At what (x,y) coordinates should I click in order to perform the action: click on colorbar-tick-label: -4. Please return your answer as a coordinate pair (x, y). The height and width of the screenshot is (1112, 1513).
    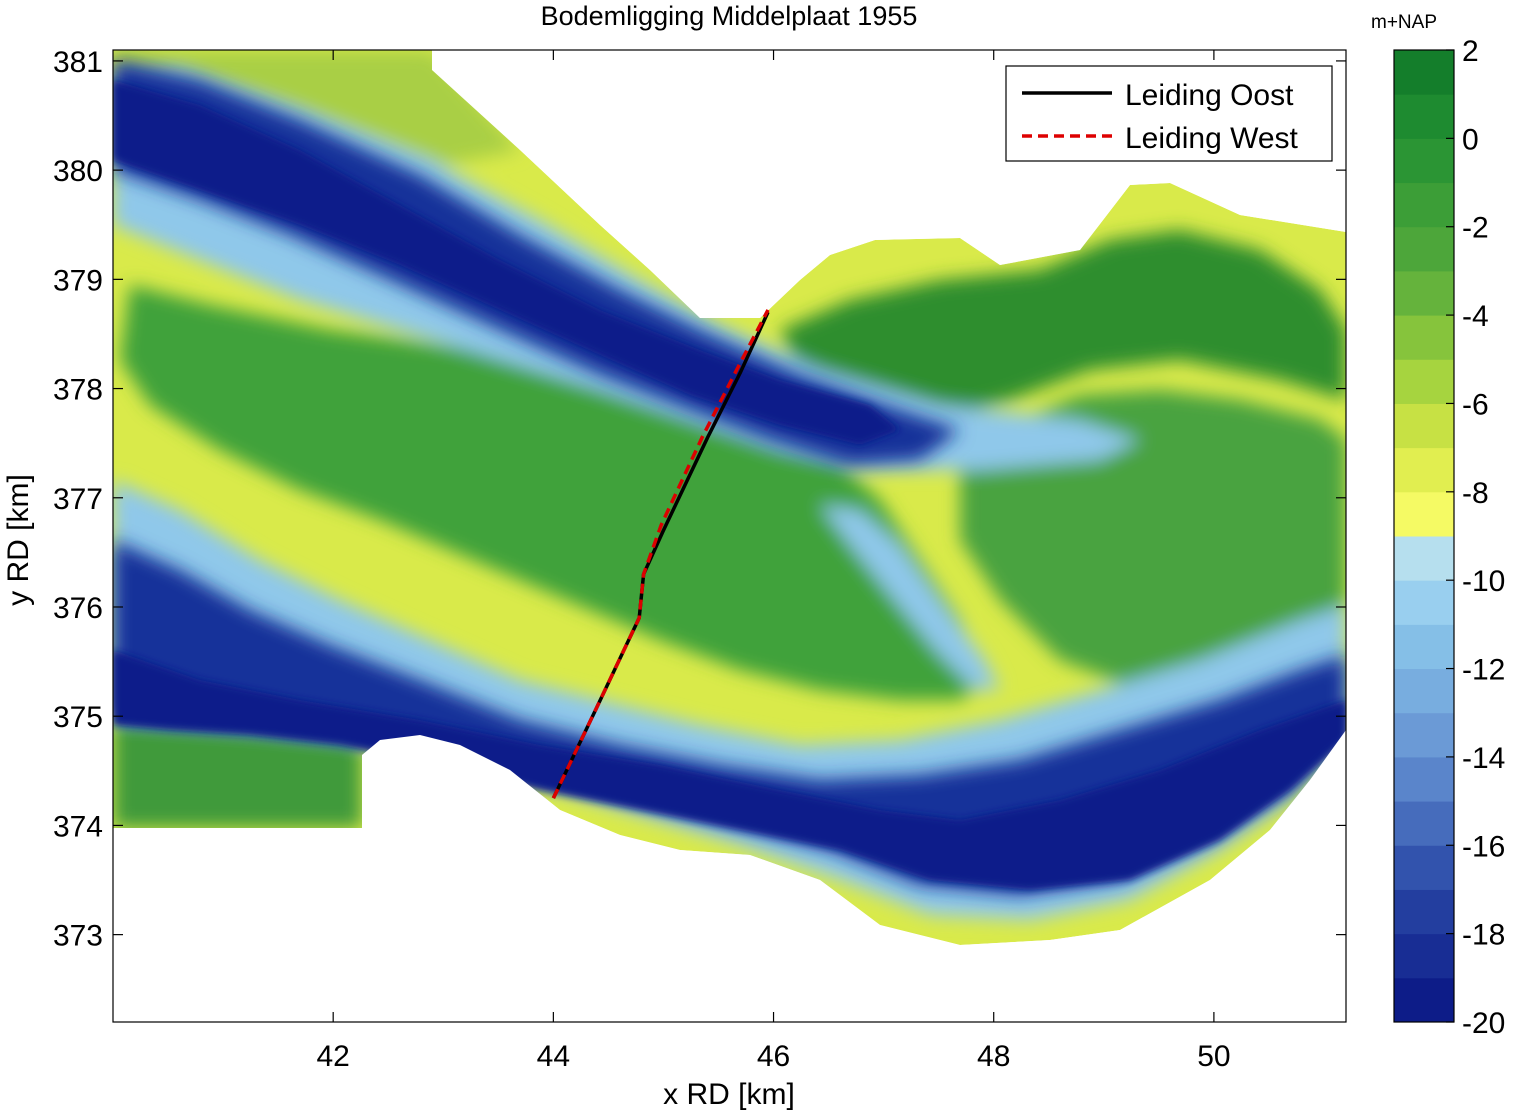
    Looking at the image, I should click on (1475, 316).